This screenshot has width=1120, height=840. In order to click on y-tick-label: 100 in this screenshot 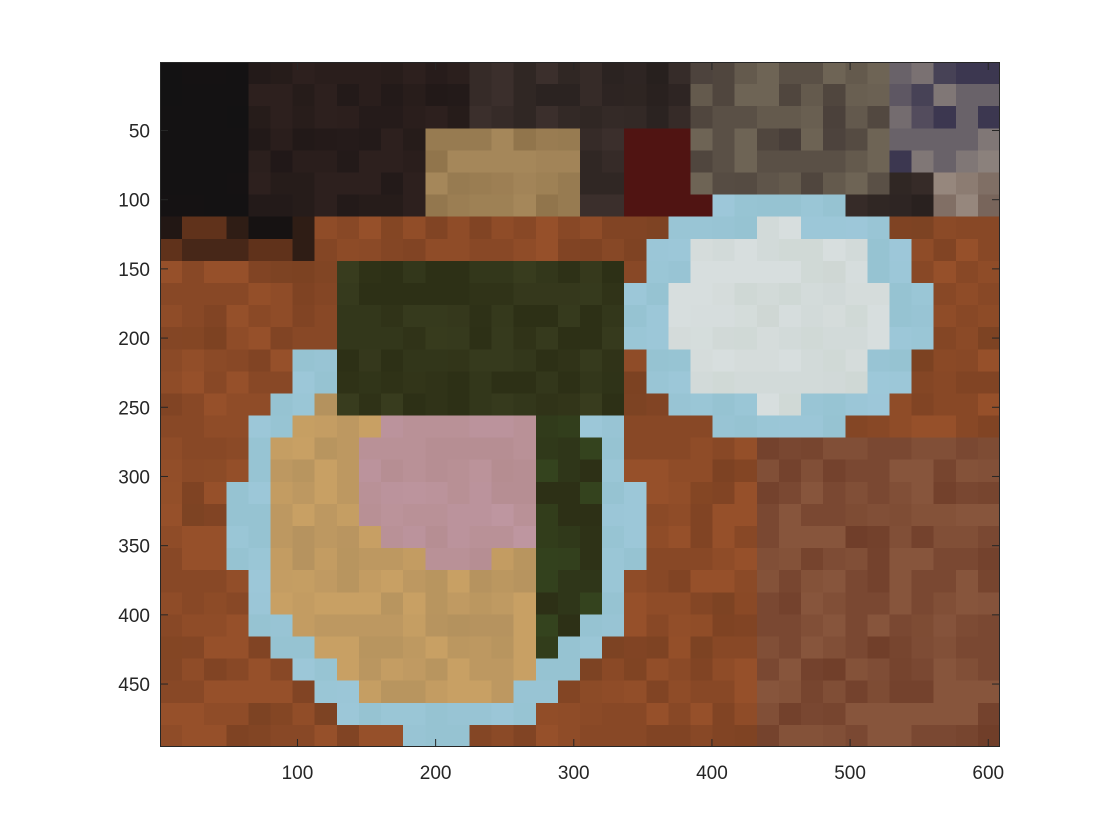, I will do `click(134, 201)`.